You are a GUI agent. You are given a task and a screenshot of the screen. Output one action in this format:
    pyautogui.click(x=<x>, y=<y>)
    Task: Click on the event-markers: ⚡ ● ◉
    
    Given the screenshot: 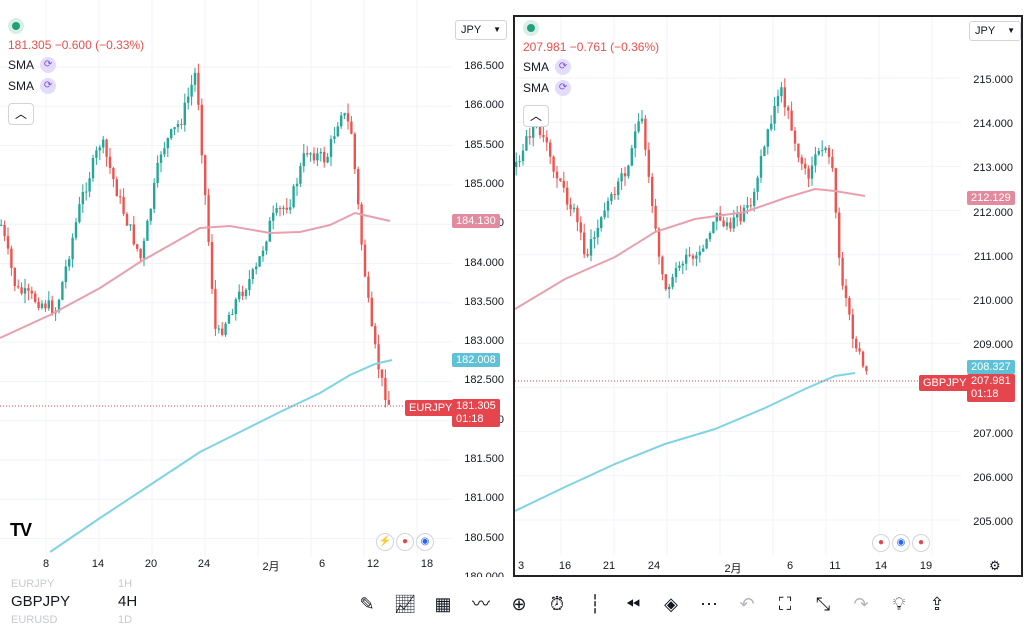 What is the action you would take?
    pyautogui.click(x=405, y=542)
    